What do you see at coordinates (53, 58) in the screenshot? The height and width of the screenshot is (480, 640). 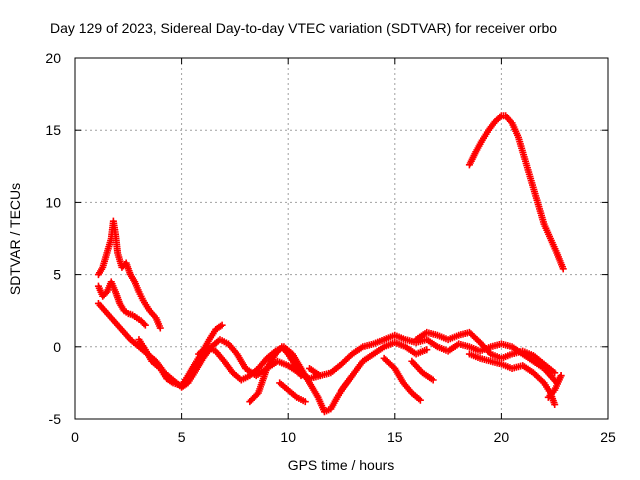 I see `y-tick-label: 20` at bounding box center [53, 58].